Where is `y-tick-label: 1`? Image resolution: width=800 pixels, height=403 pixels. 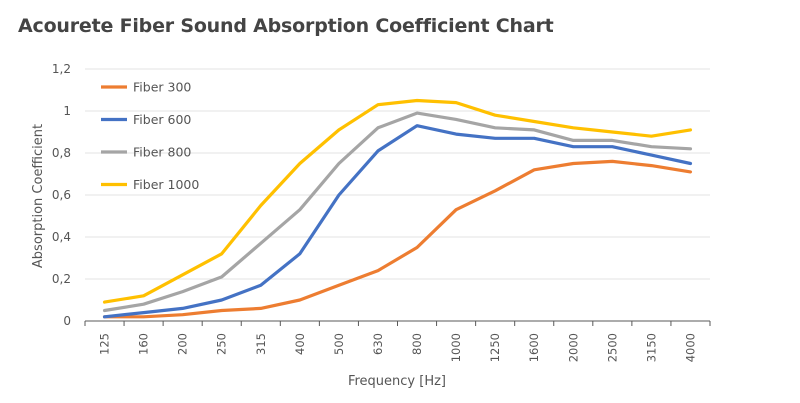 y-tick-label: 1 is located at coordinates (67, 111).